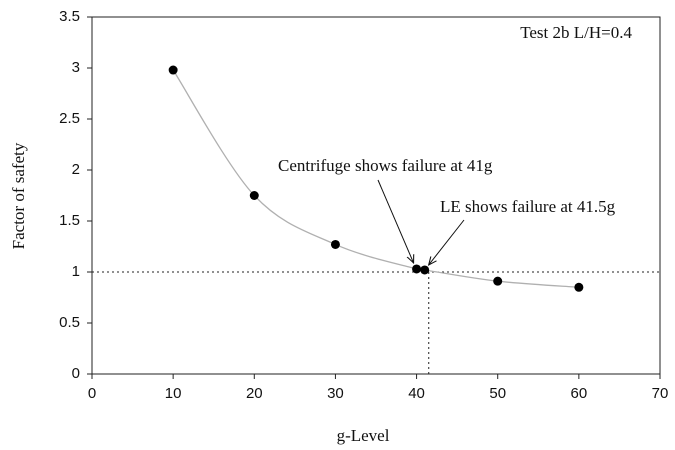 The height and width of the screenshot is (450, 675). What do you see at coordinates (579, 393) in the screenshot?
I see `x-tick-label: 60` at bounding box center [579, 393].